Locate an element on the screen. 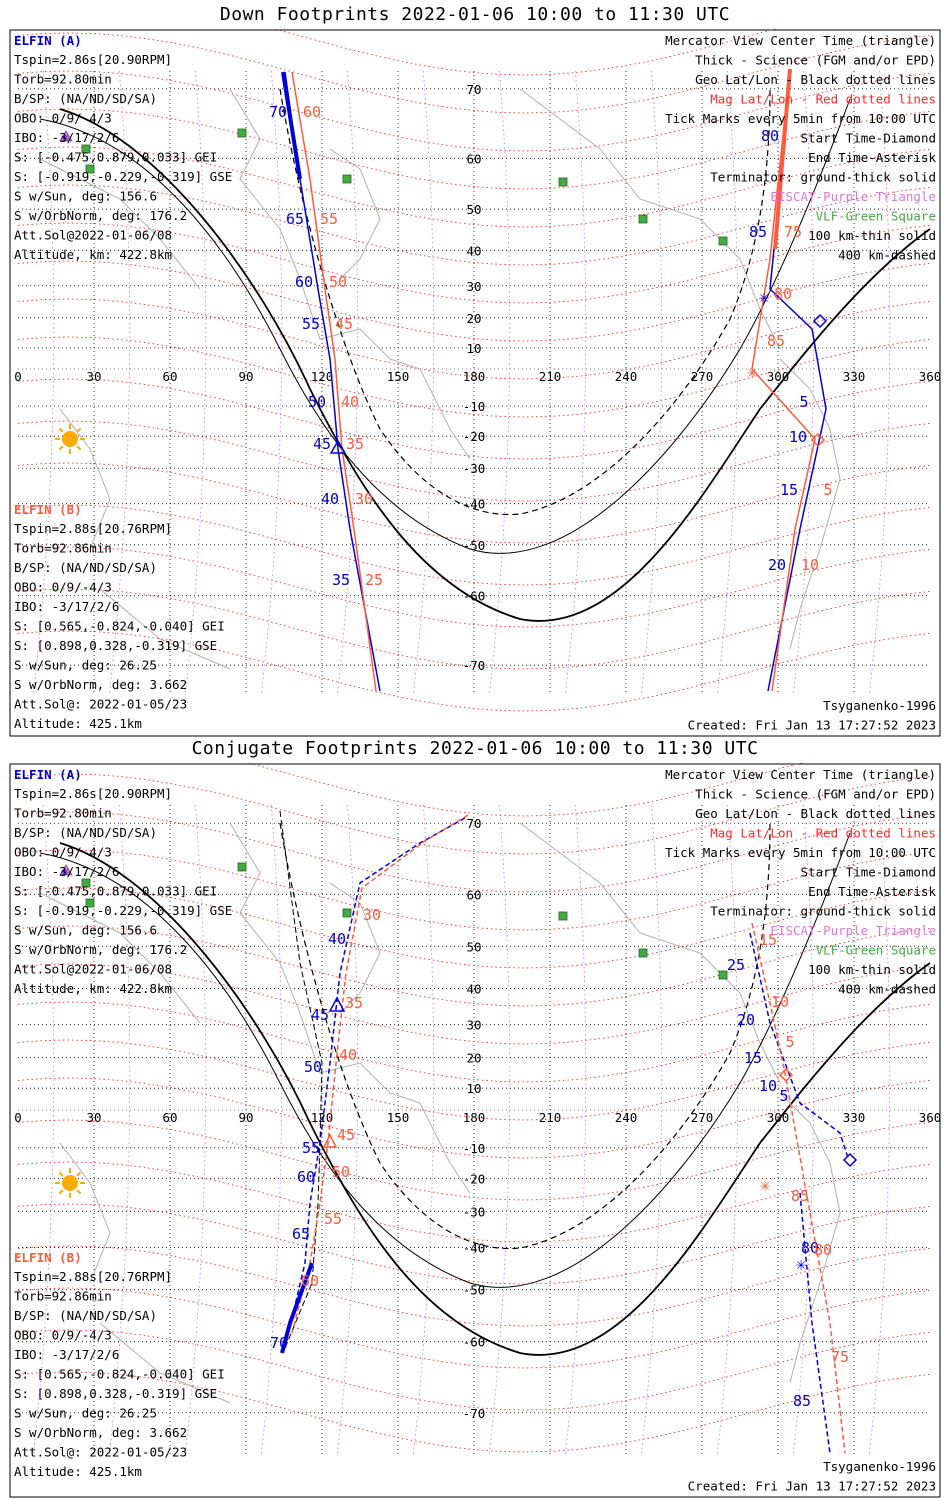 The height and width of the screenshot is (1500, 950). elfin-a-track is located at coordinates (375, 1083).